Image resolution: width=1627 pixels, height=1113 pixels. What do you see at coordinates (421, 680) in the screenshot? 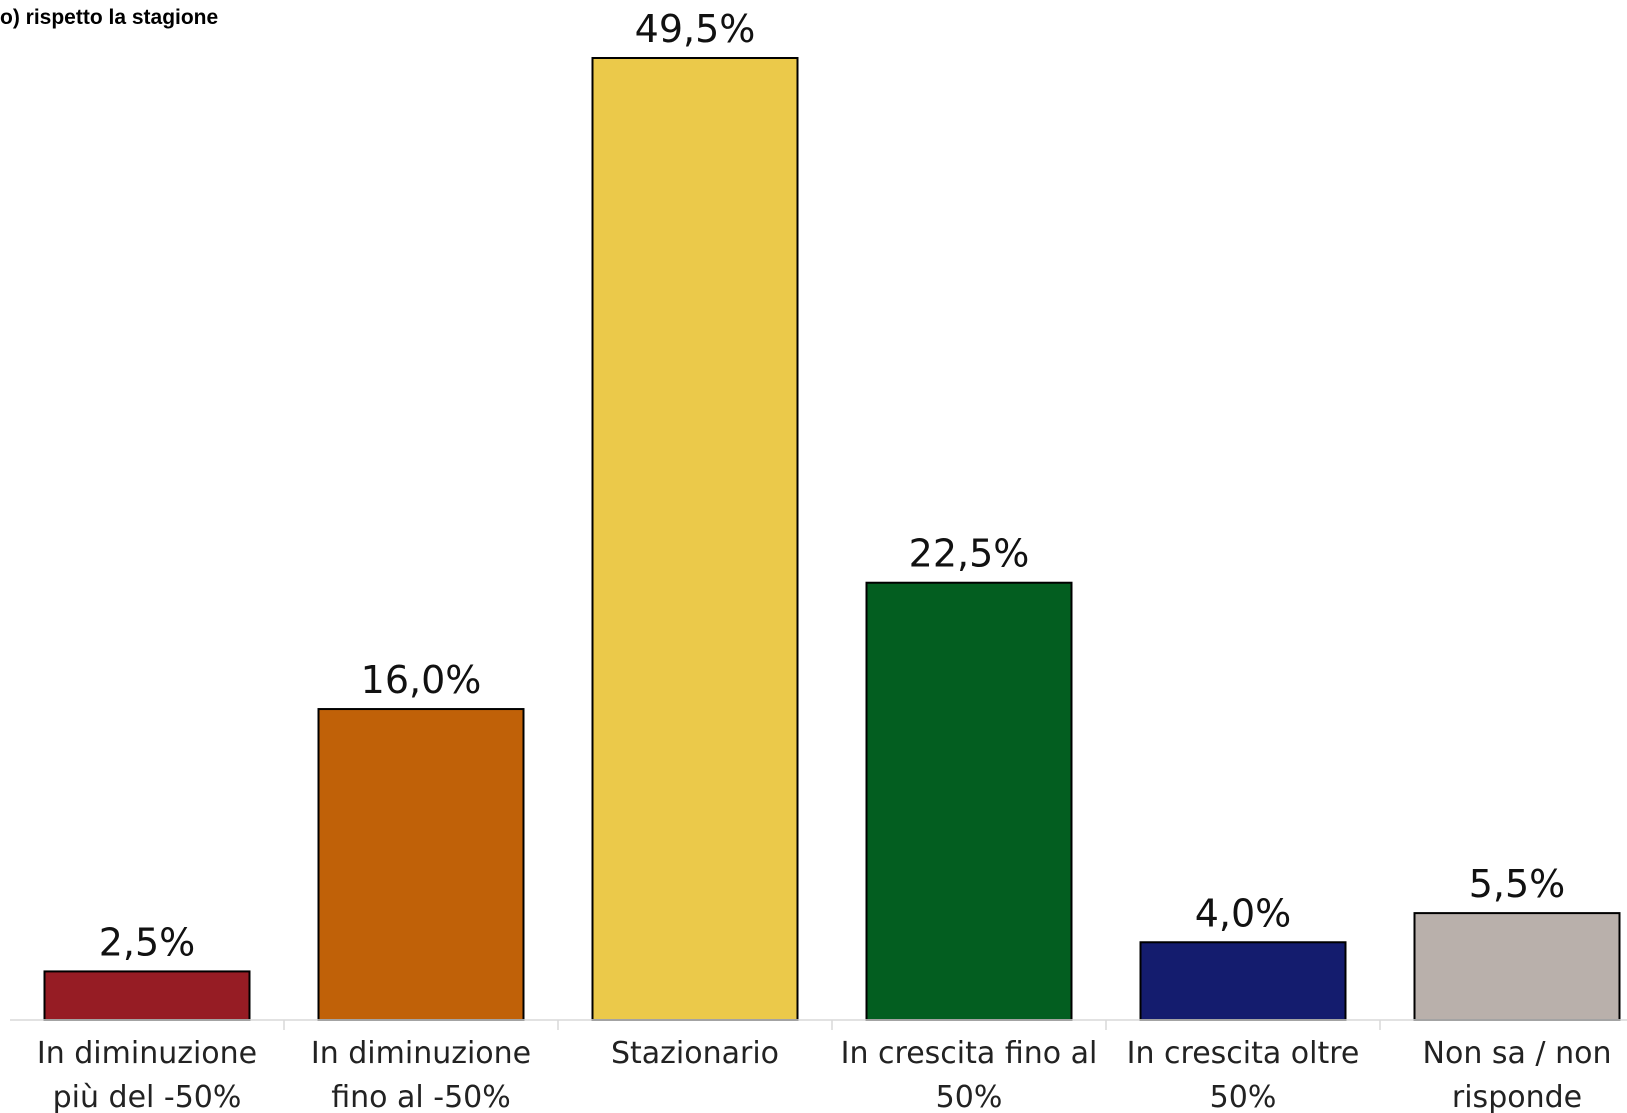
I see `data-label-in-diminuzione-fino-al-50: 16,0%` at bounding box center [421, 680].